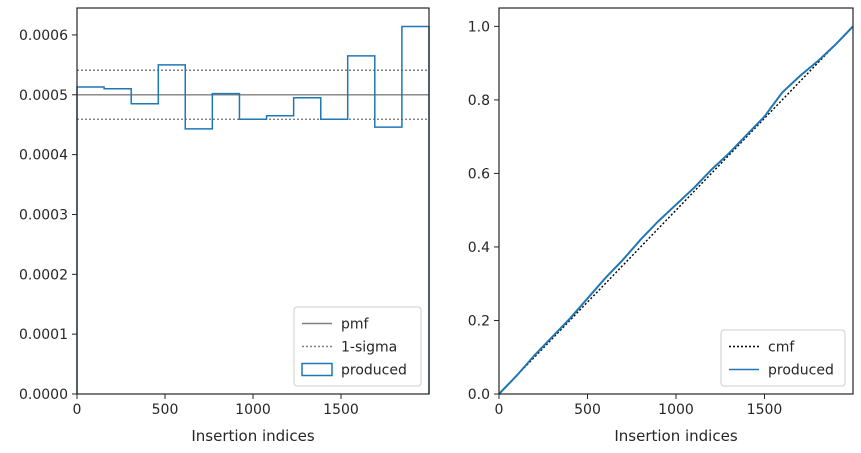 Image resolution: width=861 pixels, height=453 pixels. Describe the element at coordinates (43, 275) in the screenshot. I see `y-tick-label: 0.0002` at that location.